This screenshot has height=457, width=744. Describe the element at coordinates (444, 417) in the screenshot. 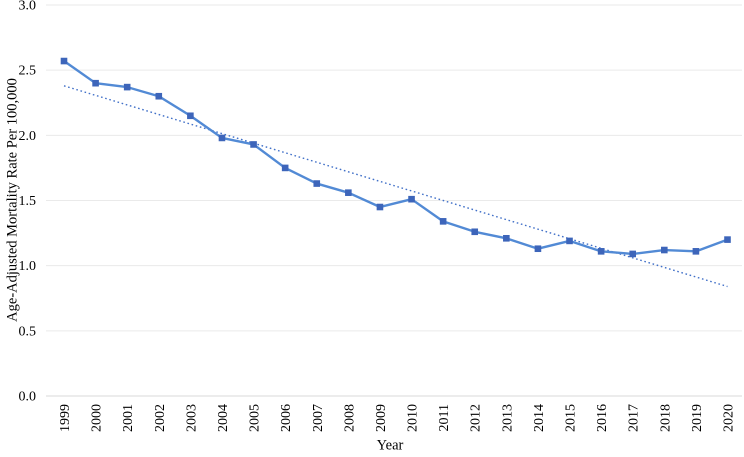

I see `x-tick-label: 2011` at that location.